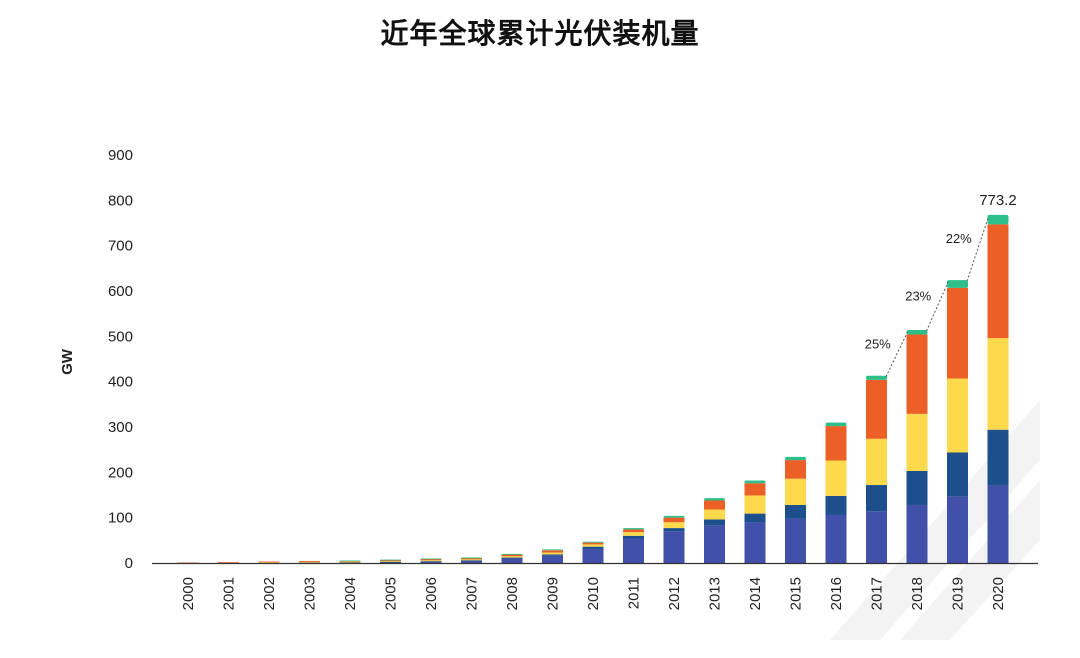  I want to click on x-tick-label: 2018, so click(917, 593).